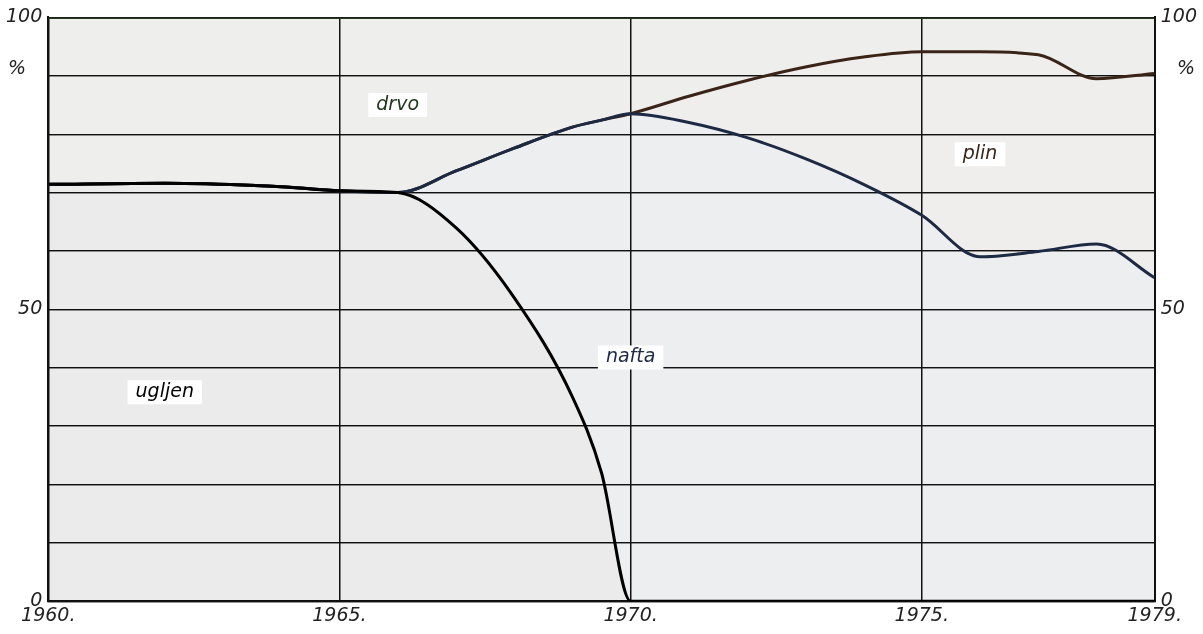  I want to click on y2-tick-label: 50, so click(1172, 307).